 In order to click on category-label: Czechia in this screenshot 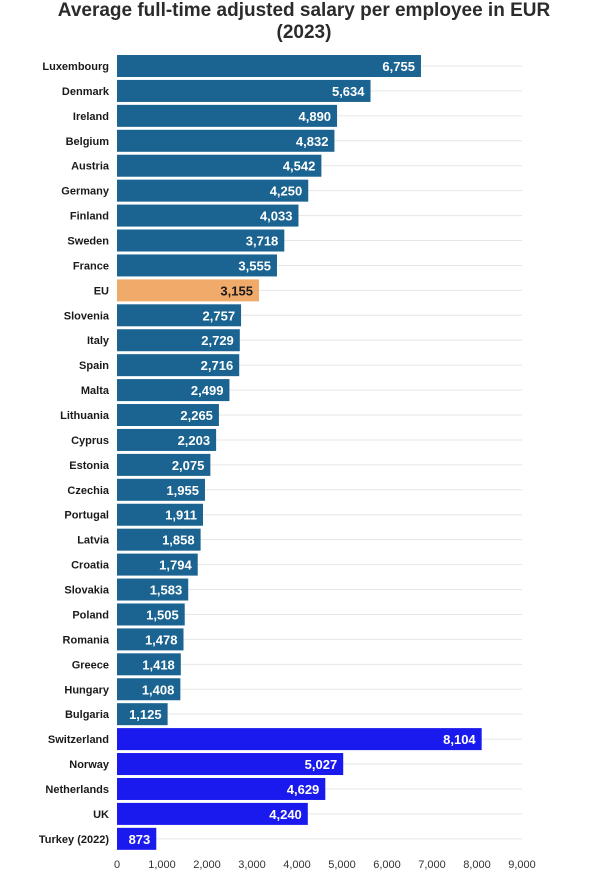, I will do `click(88, 491)`.